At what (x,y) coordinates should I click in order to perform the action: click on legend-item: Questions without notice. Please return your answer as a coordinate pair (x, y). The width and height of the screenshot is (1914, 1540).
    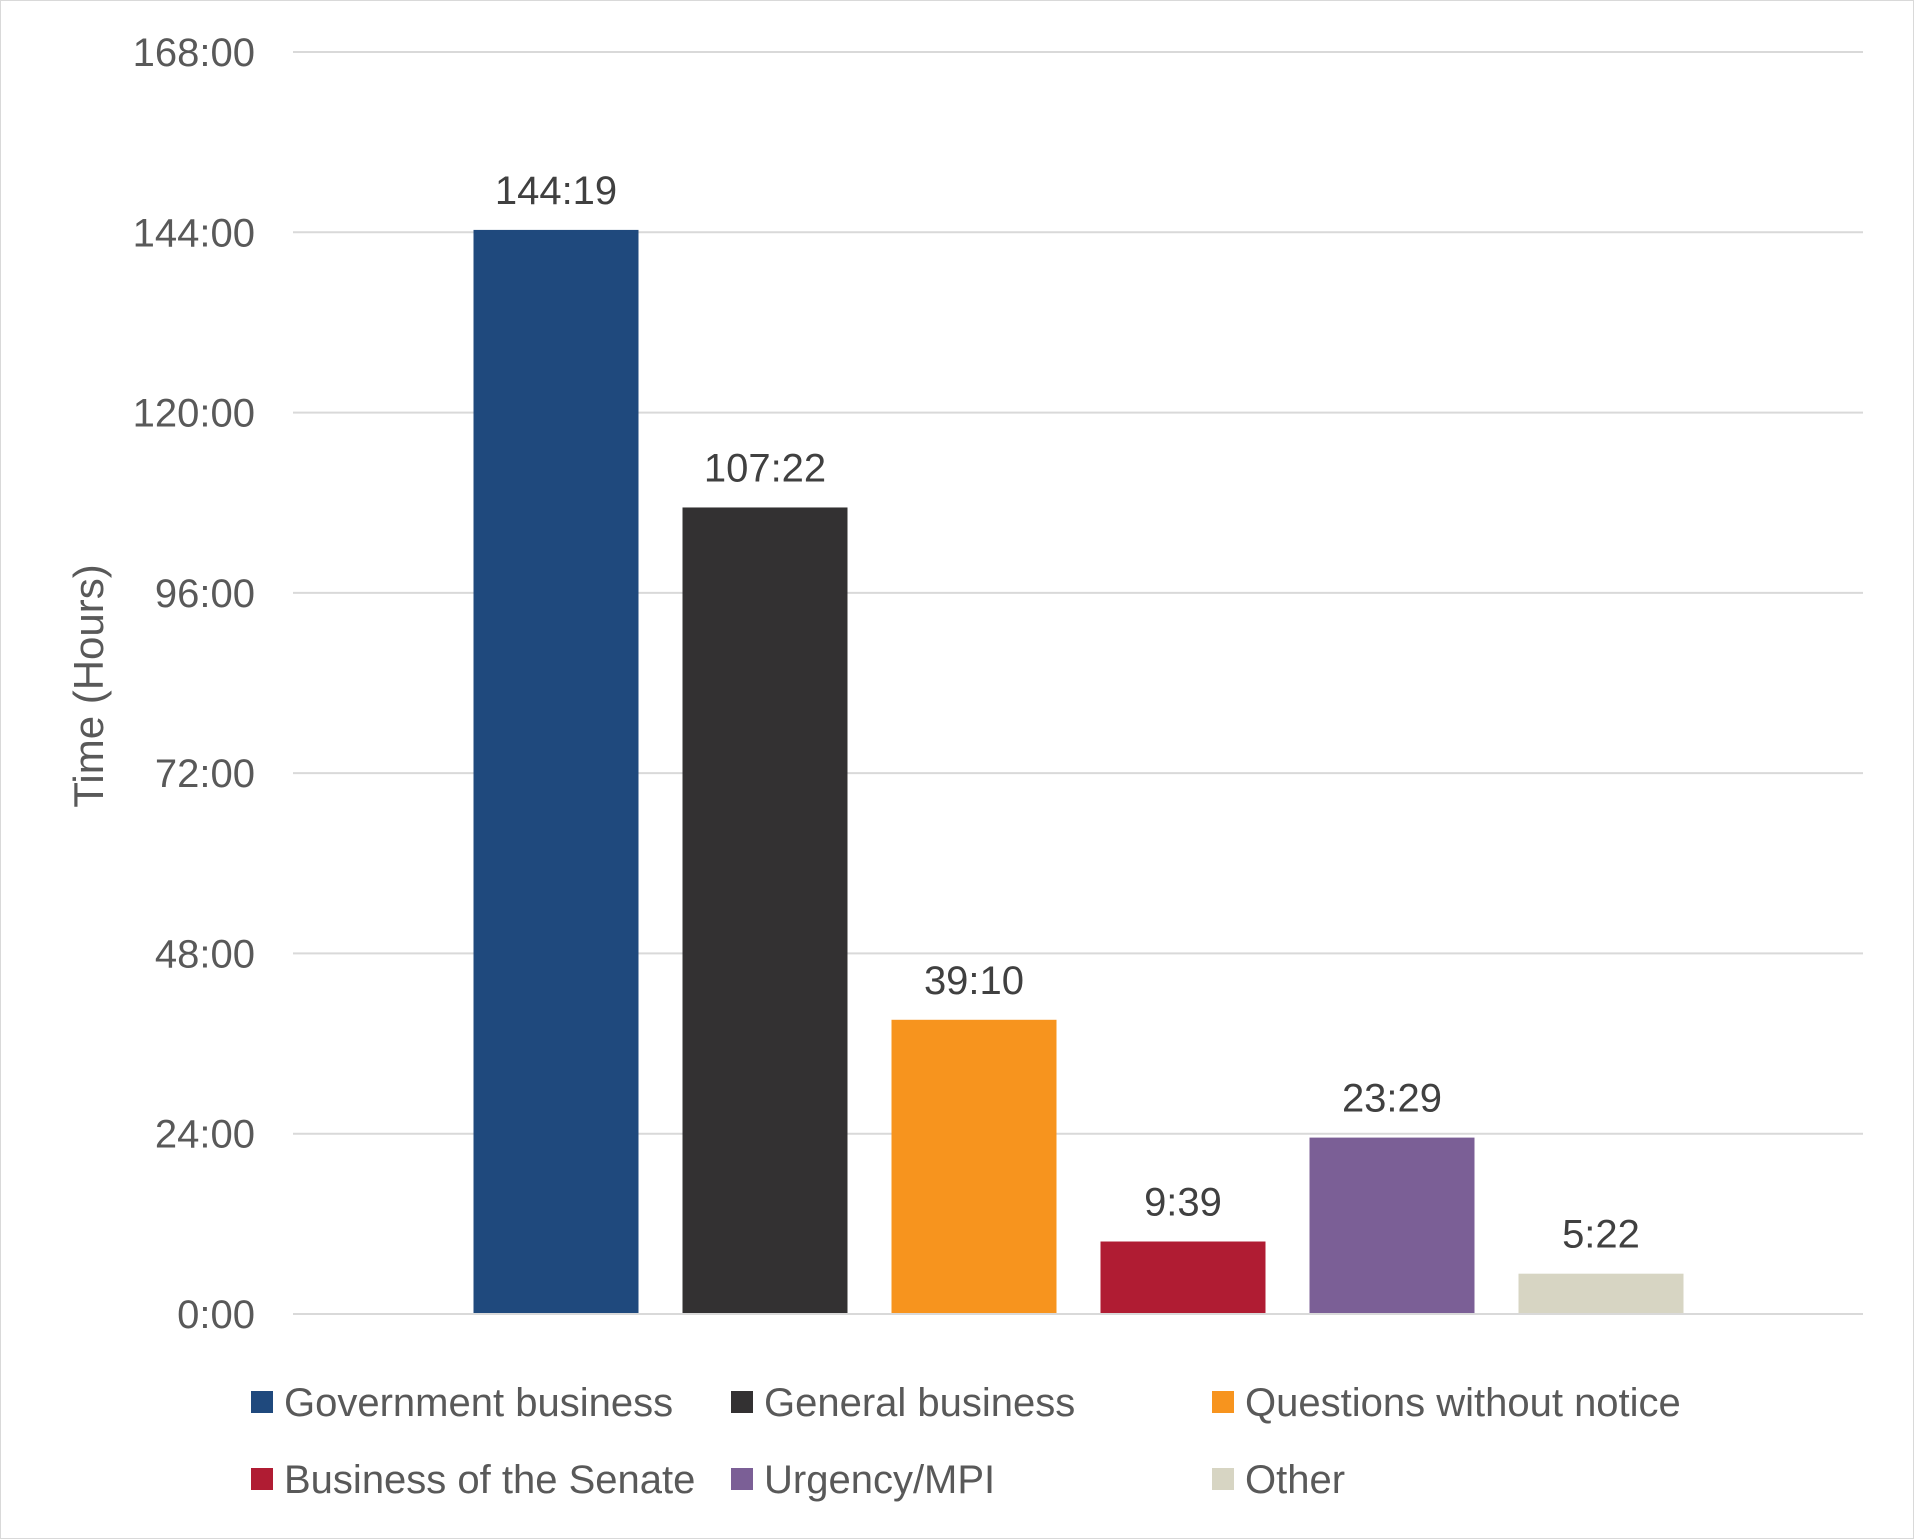
    Looking at the image, I should click on (1446, 1403).